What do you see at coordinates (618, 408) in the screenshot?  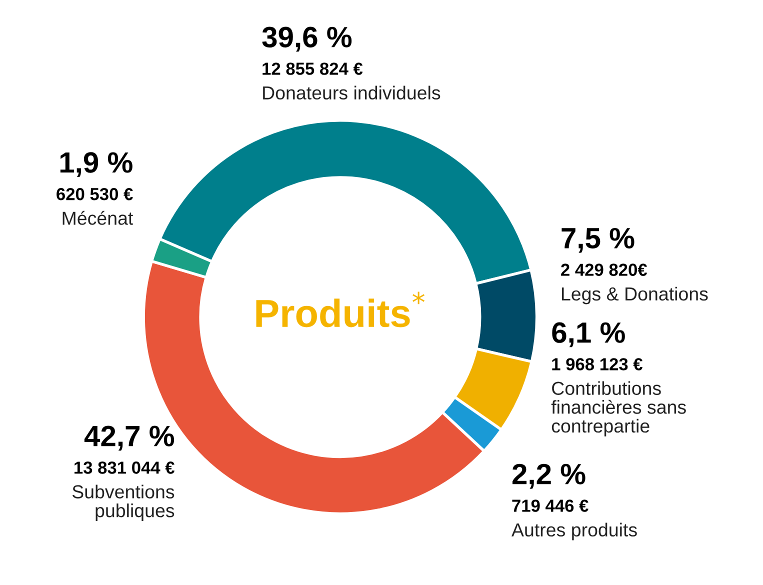 I see `slice-label: Contributions financières sans contrepartie` at bounding box center [618, 408].